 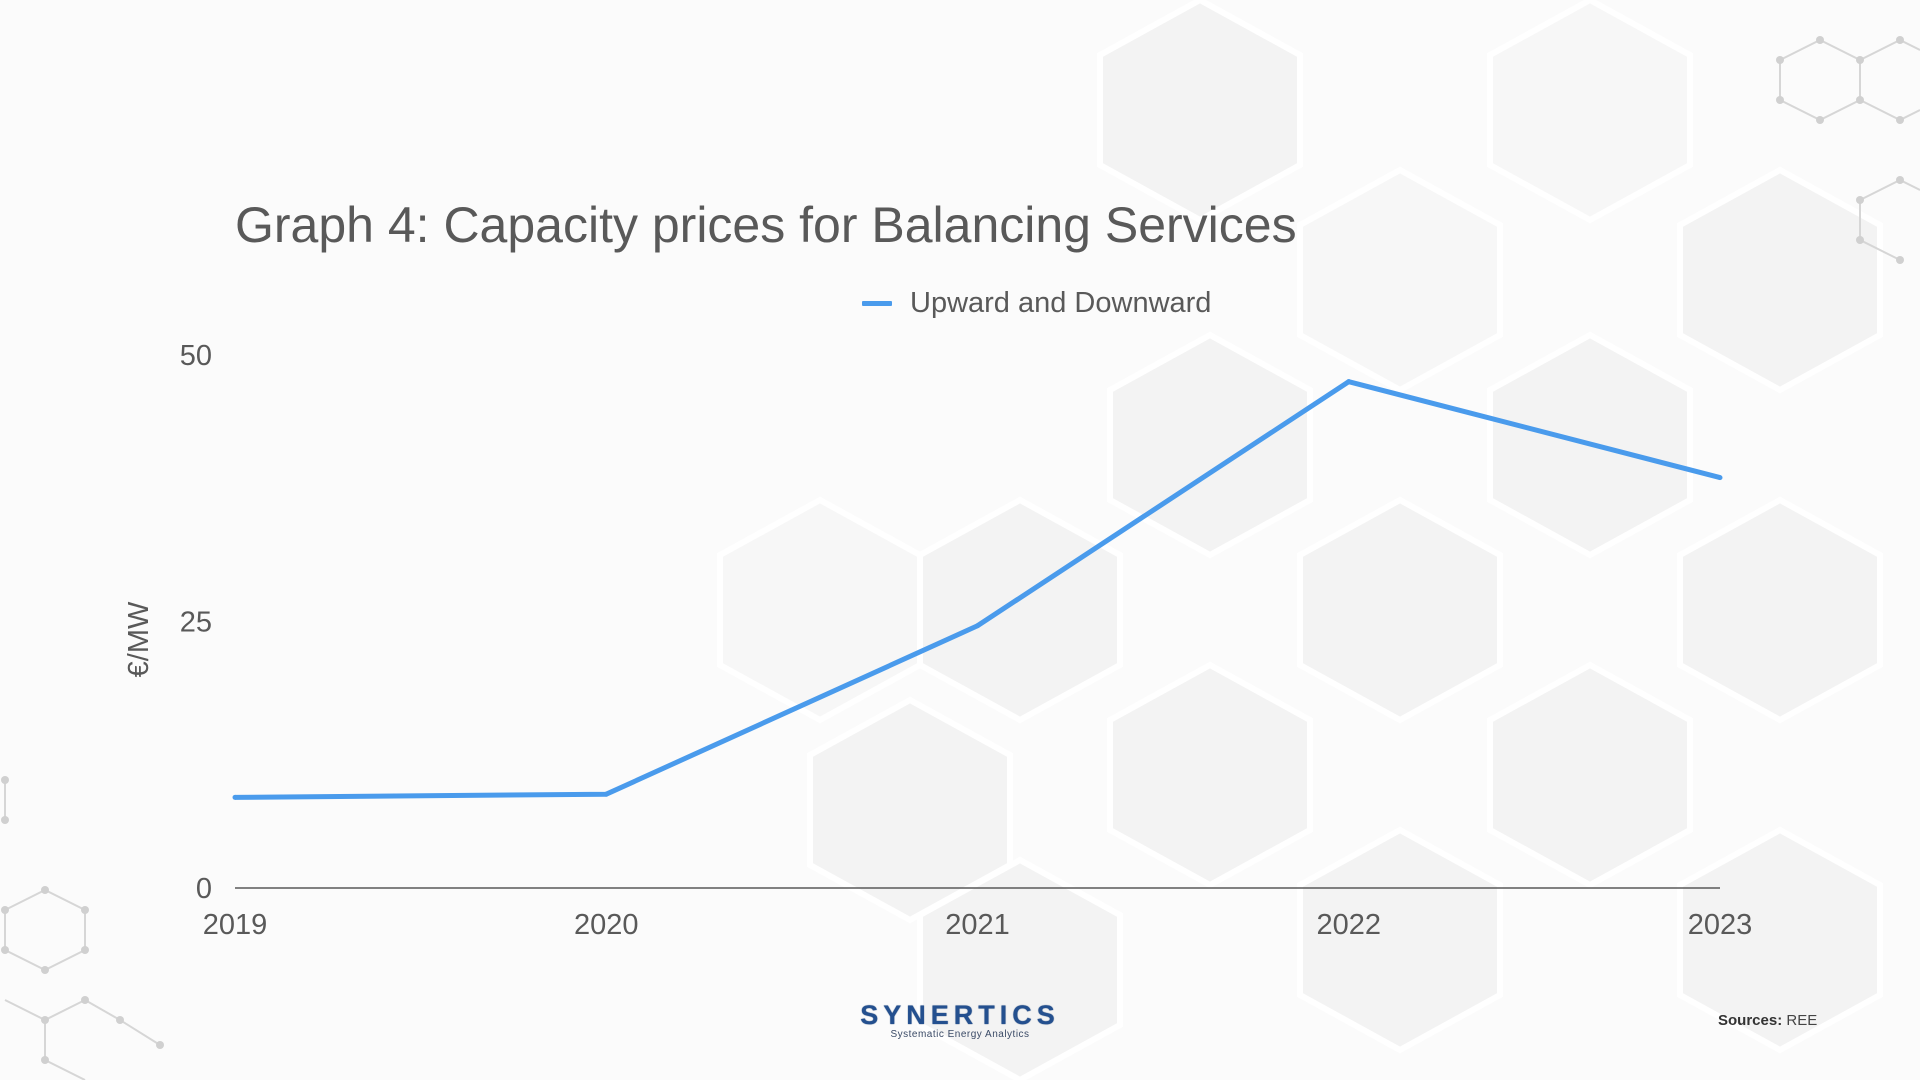 I want to click on chart-legend: Upward and Downward, so click(x=1036, y=303).